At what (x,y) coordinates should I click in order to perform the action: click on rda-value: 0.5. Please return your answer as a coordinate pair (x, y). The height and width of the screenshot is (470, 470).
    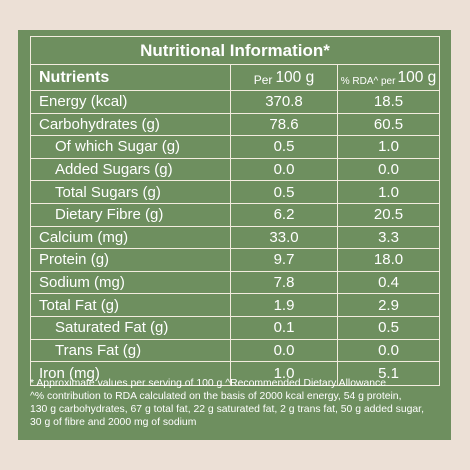
    Looking at the image, I should click on (388, 328).